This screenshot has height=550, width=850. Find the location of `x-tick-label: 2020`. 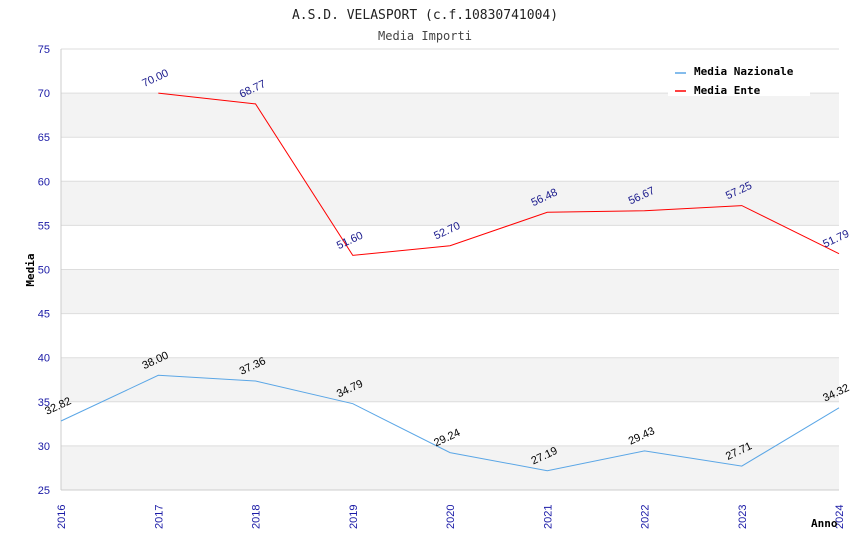

x-tick-label: 2020 is located at coordinates (451, 517).